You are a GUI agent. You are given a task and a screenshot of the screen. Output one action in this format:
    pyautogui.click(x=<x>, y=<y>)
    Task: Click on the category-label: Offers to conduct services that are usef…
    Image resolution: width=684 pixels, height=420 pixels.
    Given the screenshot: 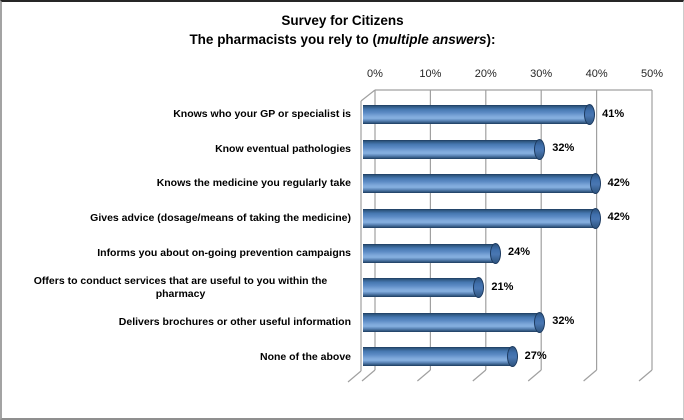 What is the action you would take?
    pyautogui.click(x=180, y=288)
    